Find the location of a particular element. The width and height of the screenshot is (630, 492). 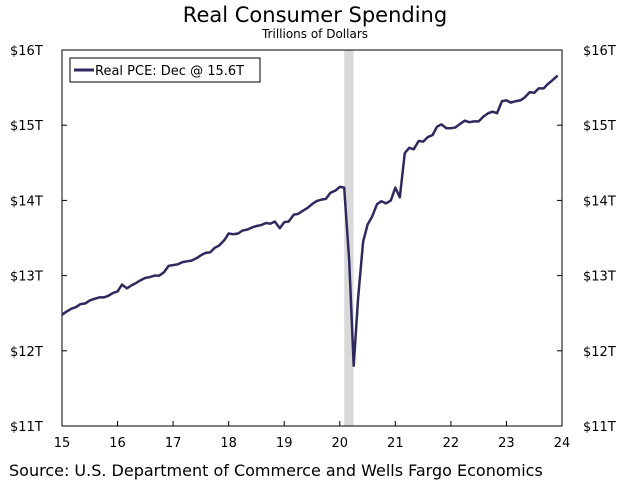

x-tick-label: 24 is located at coordinates (562, 443).